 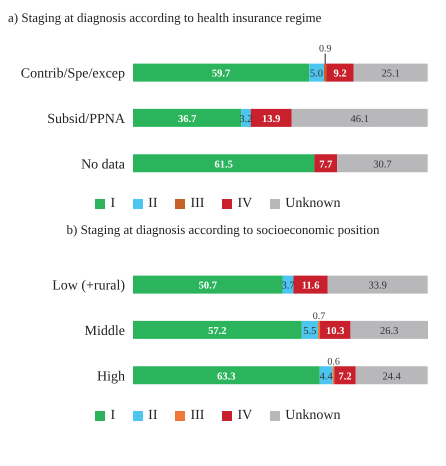 I want to click on data-label: 63.3, so click(x=226, y=376).